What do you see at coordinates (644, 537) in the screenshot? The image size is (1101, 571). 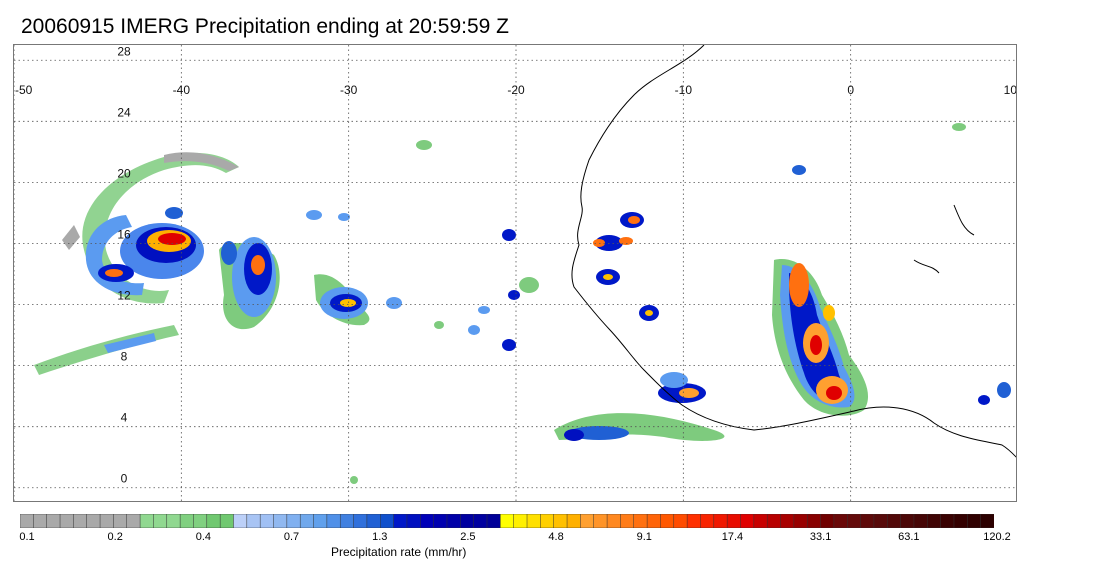 I see `colorbar-tick-label: 9.1` at bounding box center [644, 537].